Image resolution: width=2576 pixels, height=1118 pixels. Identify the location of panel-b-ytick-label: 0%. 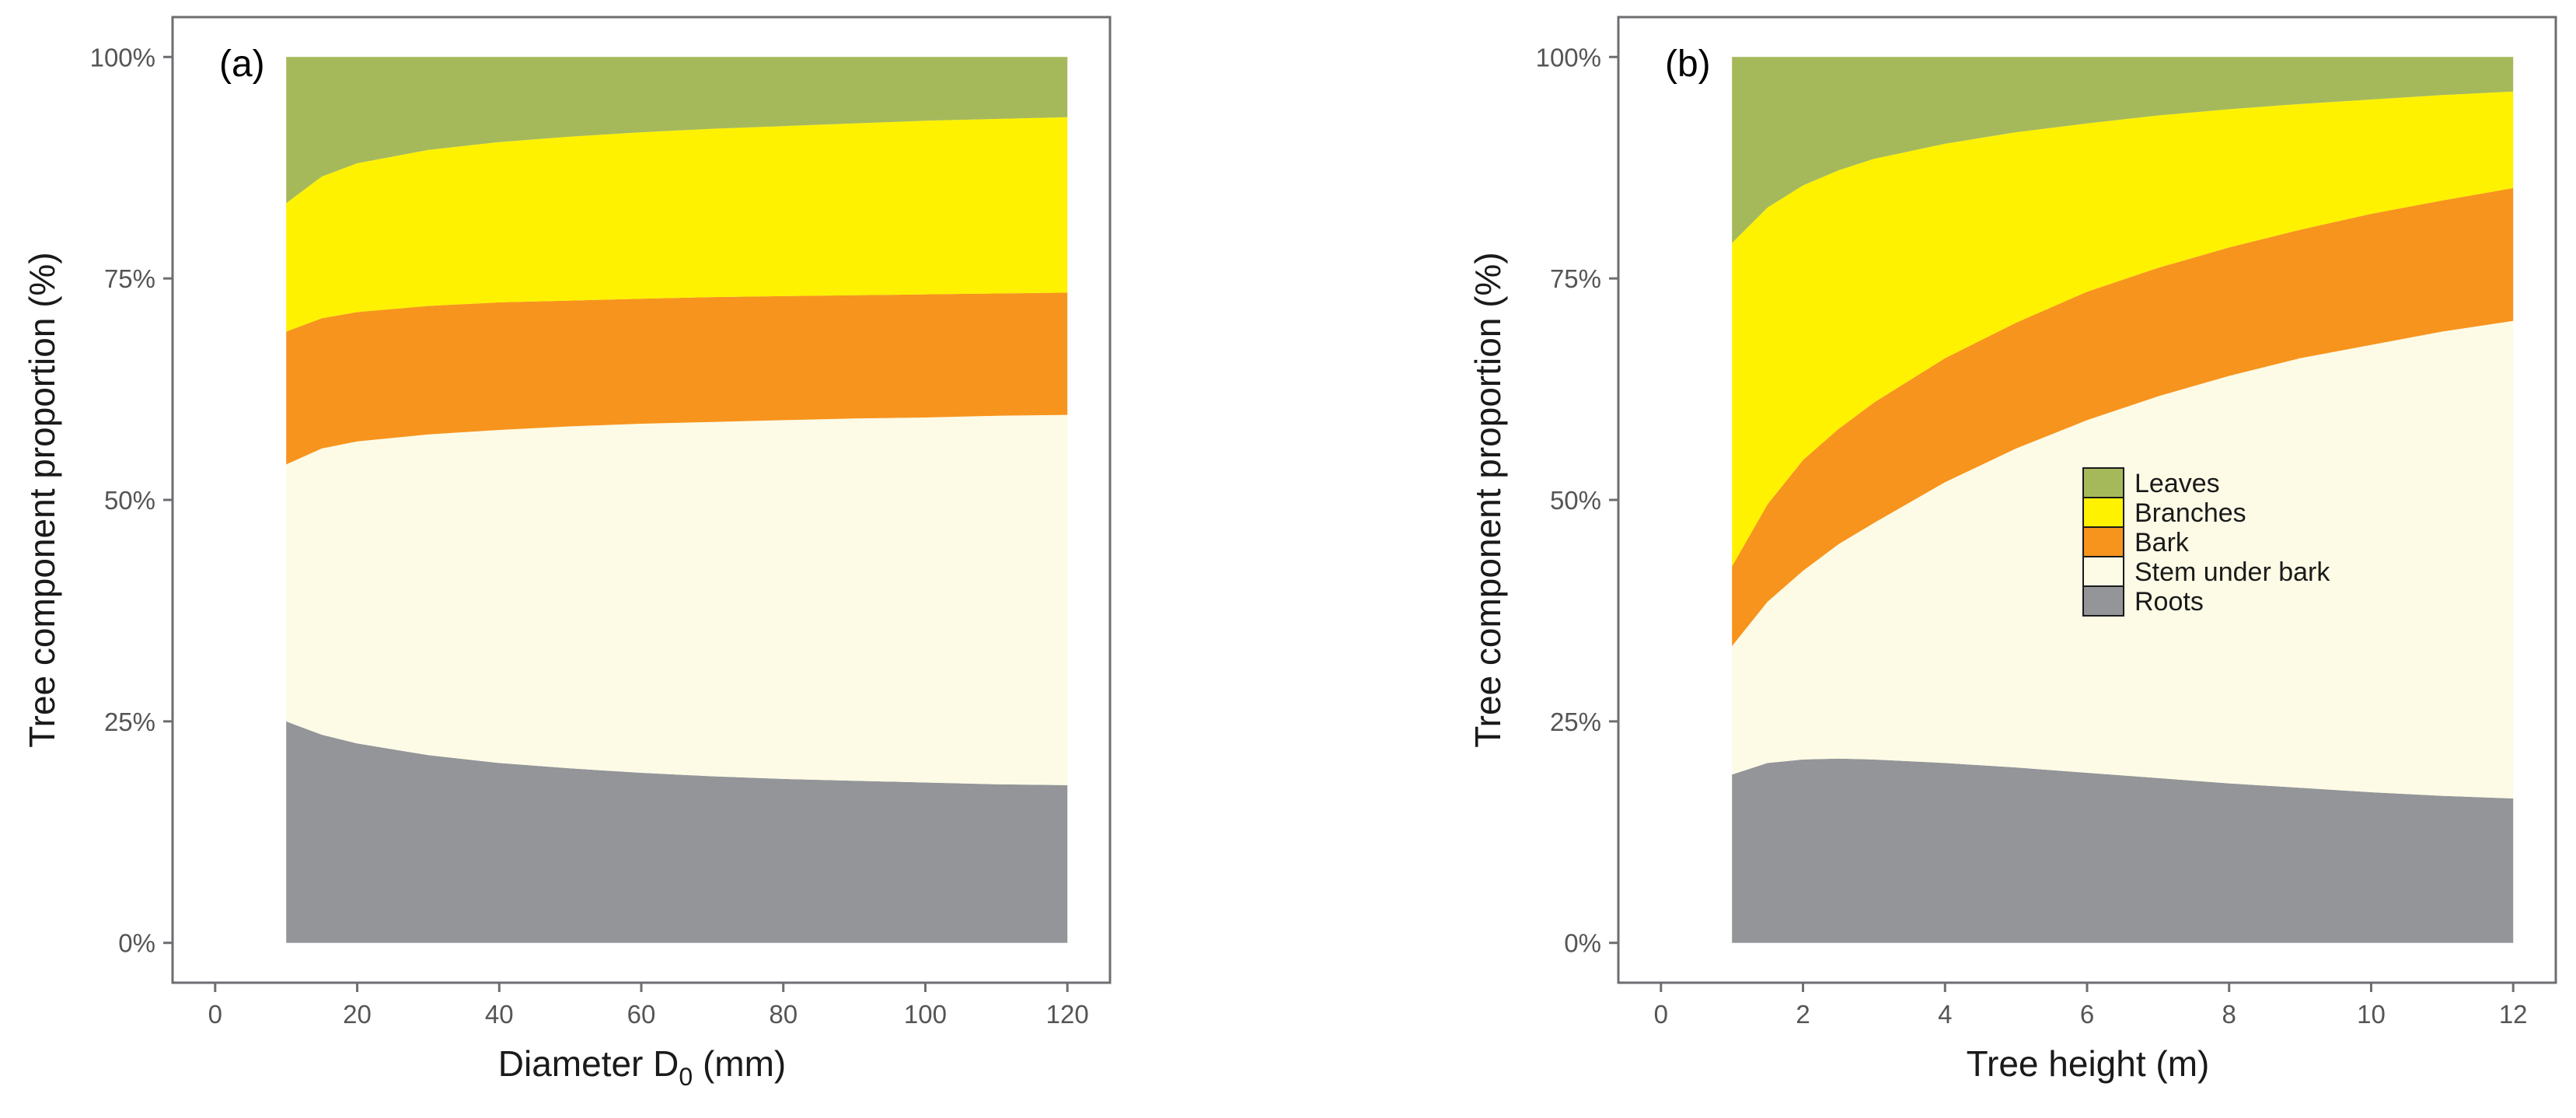
(1583, 943).